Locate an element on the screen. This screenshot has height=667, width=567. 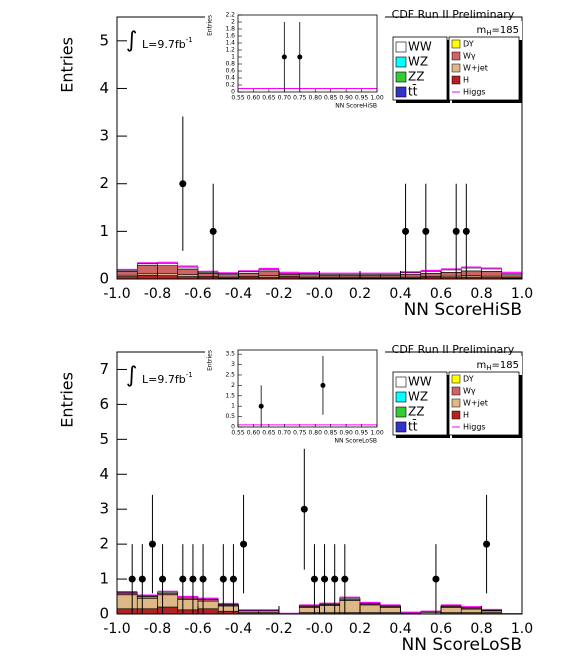
x-tick-label: -0.2 is located at coordinates (278, 294).